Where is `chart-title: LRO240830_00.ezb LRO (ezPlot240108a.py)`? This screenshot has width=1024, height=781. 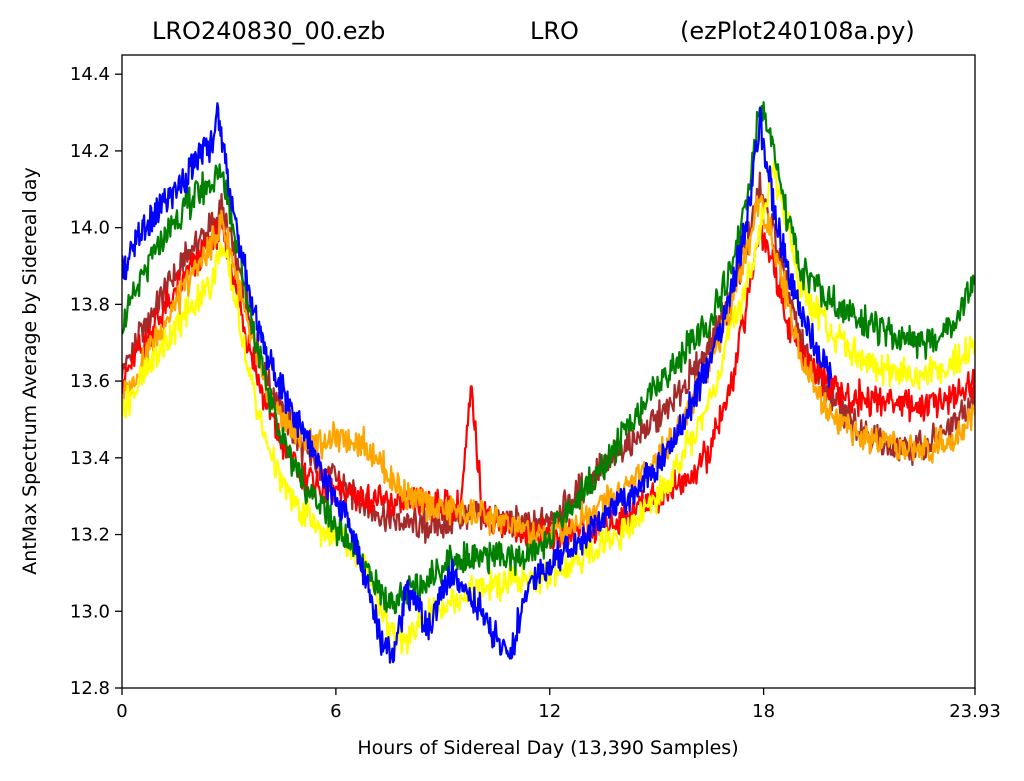 chart-title: LRO240830_00.ezb LRO (ezPlot240108a.py) is located at coordinates (533, 31).